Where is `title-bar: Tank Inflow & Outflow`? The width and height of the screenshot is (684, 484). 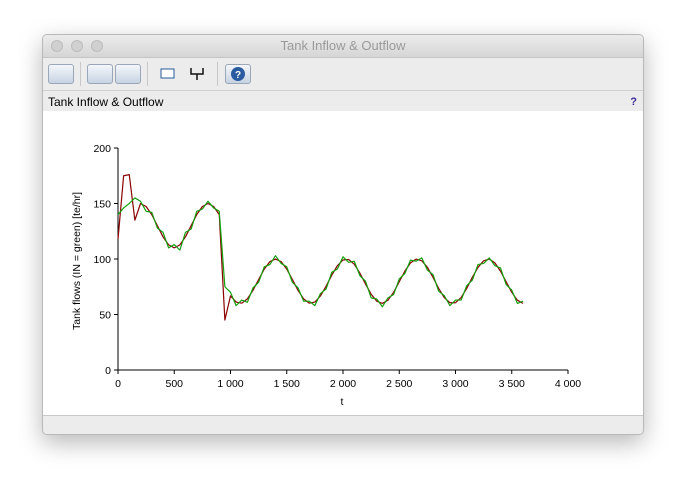 title-bar: Tank Inflow & Outflow is located at coordinates (343, 46).